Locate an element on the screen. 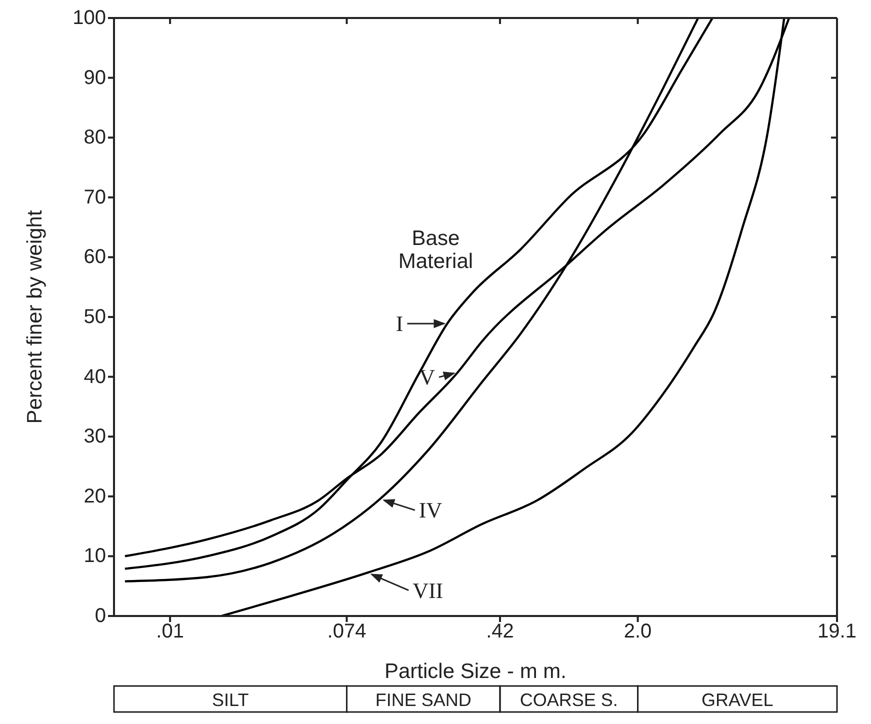  x-axis-title: Particle Size - m m. is located at coordinates (475, 671).